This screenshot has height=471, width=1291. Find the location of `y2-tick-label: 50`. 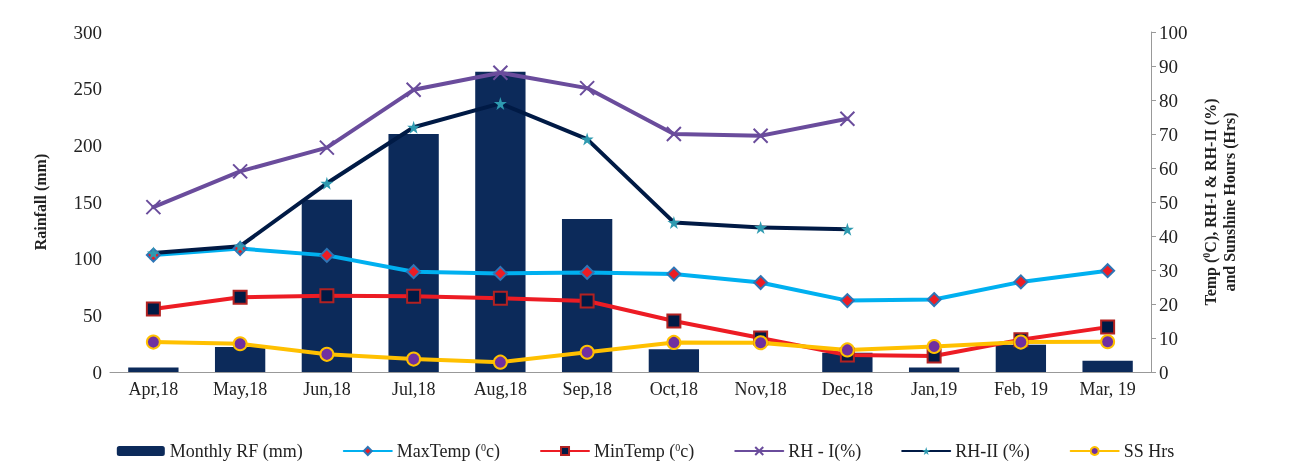

y2-tick-label: 50 is located at coordinates (1168, 202).